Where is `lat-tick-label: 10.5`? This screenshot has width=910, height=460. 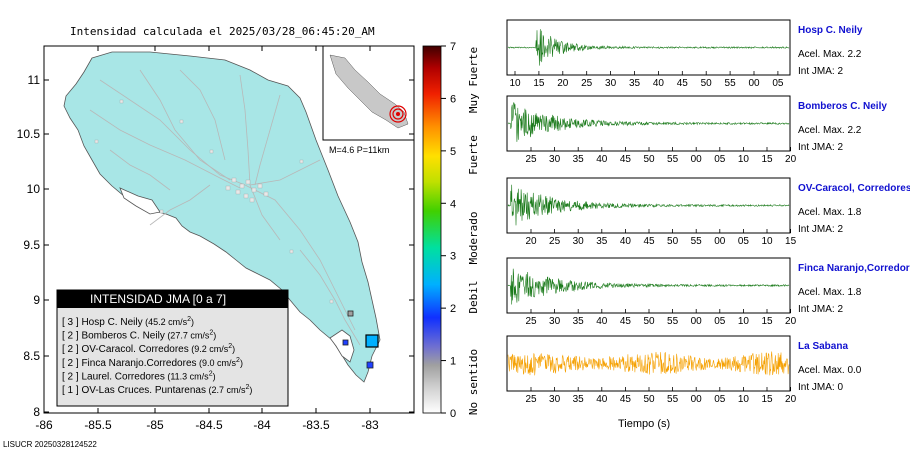
lat-tick-label: 10.5 is located at coordinates (29, 134).